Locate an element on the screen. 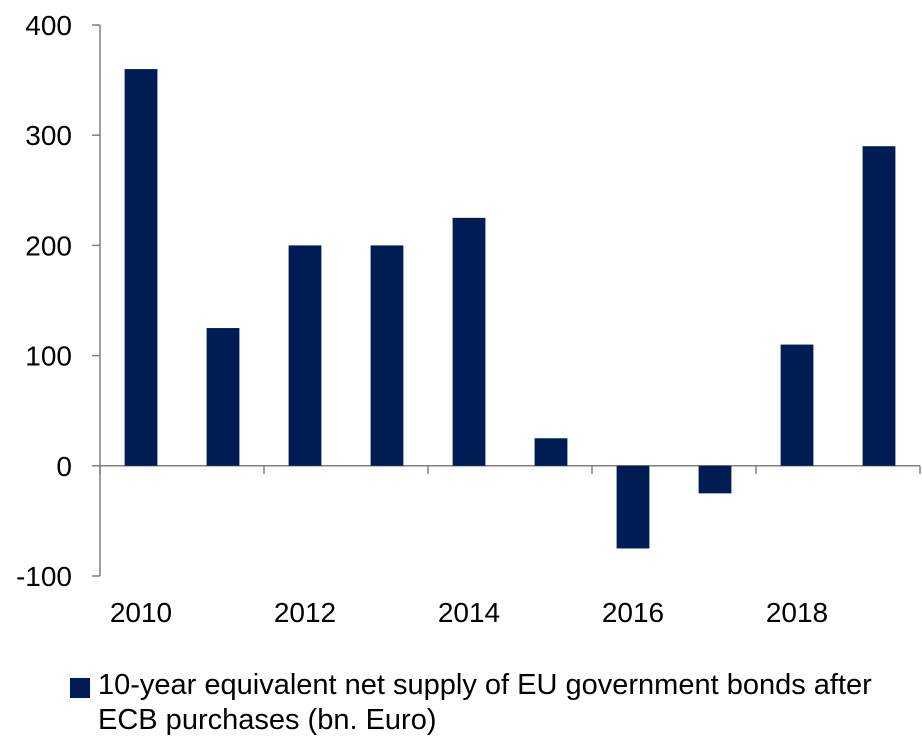 This screenshot has width=922, height=754. legend-swatch is located at coordinates (80, 688).